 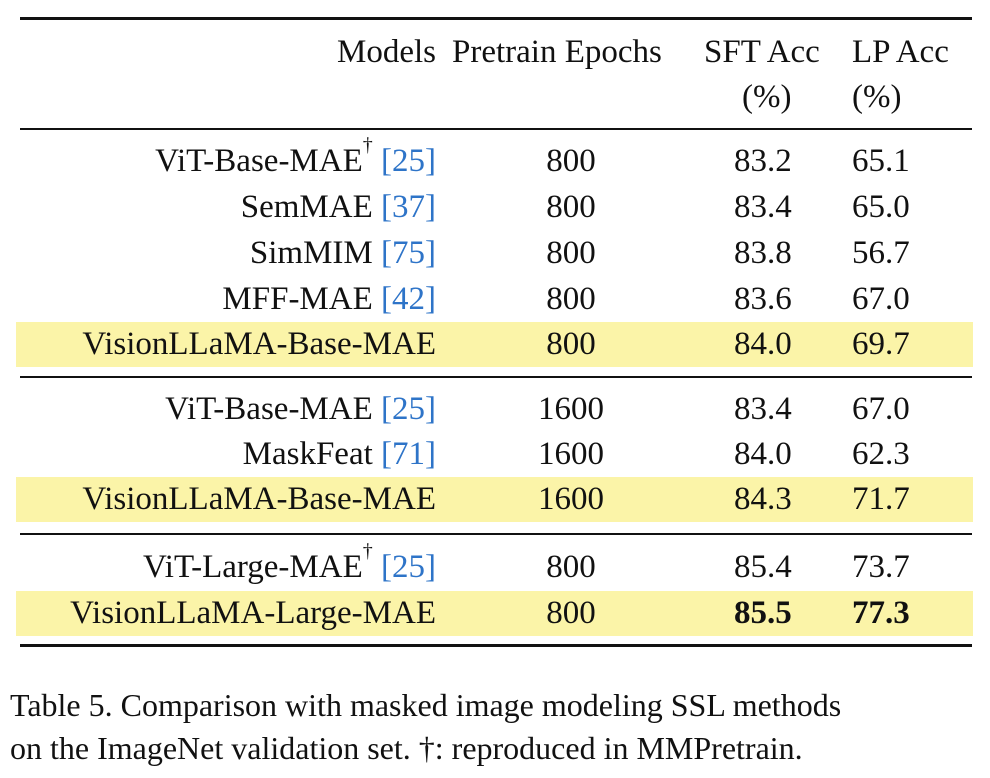 I want to click on header-lp-acc-unit: (%), so click(x=877, y=97).